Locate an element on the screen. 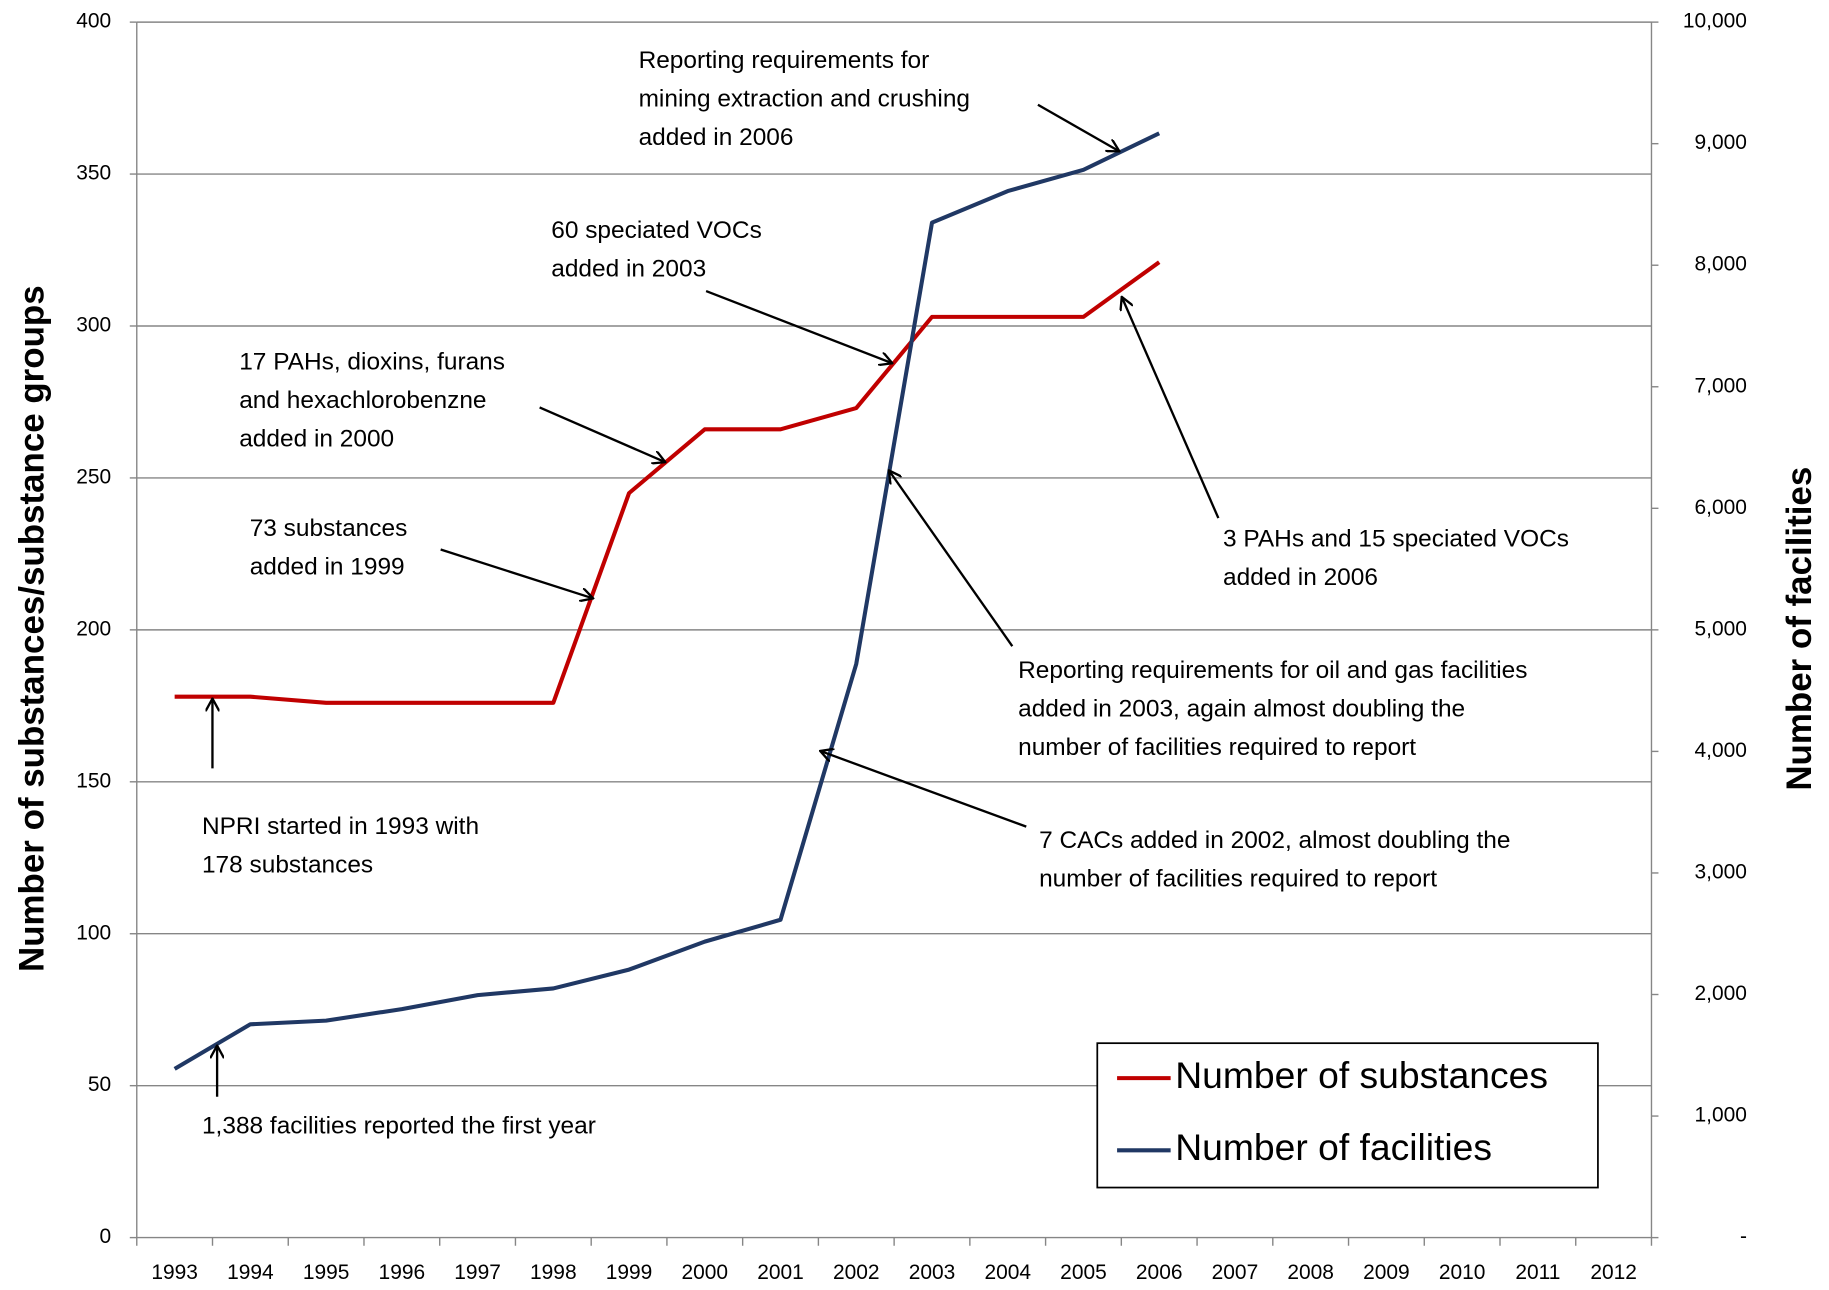  legend-label: Number of substances is located at coordinates (1361, 1075).